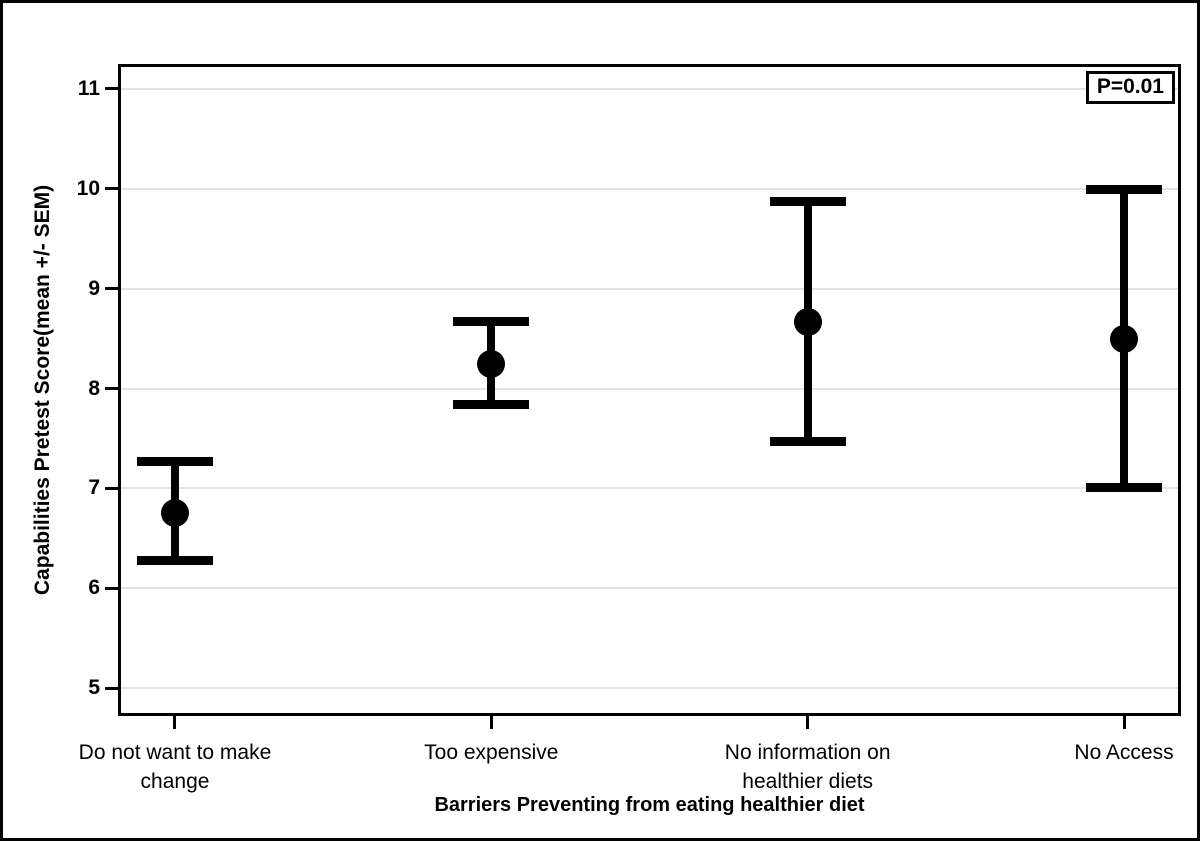 The height and width of the screenshot is (841, 1200). I want to click on y-tick-label: 9, so click(94, 288).